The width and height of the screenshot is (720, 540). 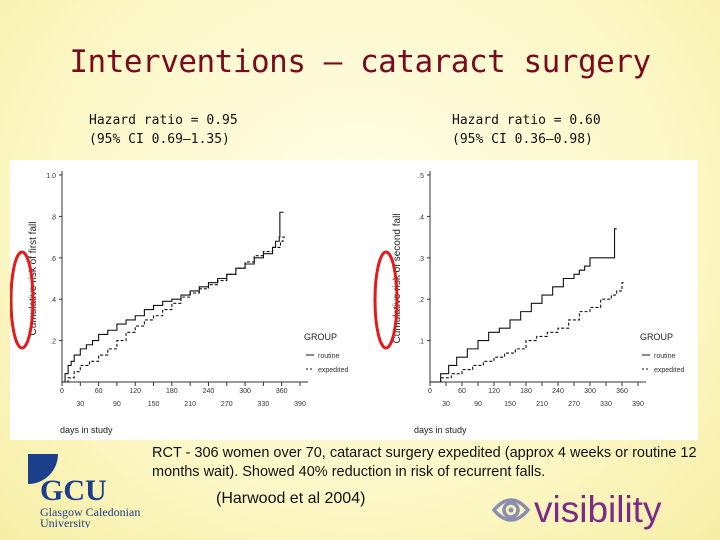 I want to click on citation: (Harwood et al 2004), so click(x=291, y=498).